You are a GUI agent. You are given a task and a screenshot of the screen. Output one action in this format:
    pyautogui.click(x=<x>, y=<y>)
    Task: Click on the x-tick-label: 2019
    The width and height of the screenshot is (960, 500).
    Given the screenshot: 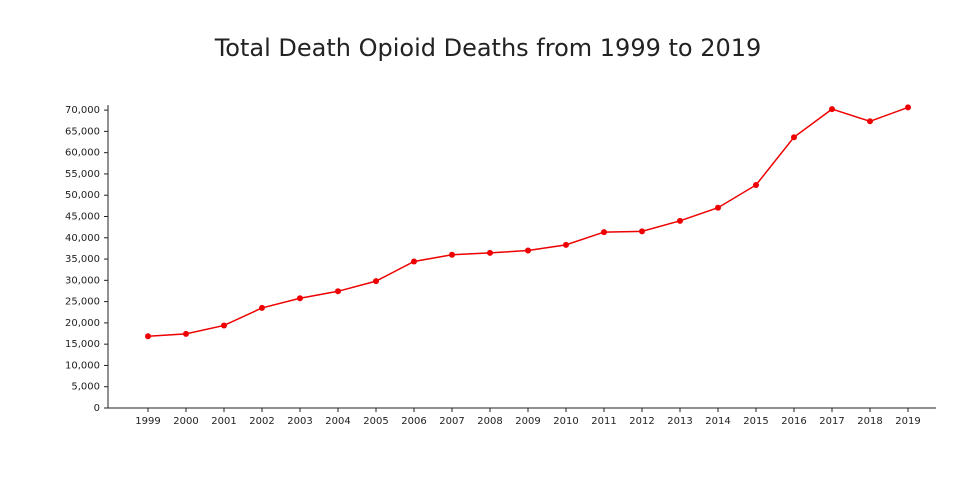 What is the action you would take?
    pyautogui.click(x=907, y=421)
    